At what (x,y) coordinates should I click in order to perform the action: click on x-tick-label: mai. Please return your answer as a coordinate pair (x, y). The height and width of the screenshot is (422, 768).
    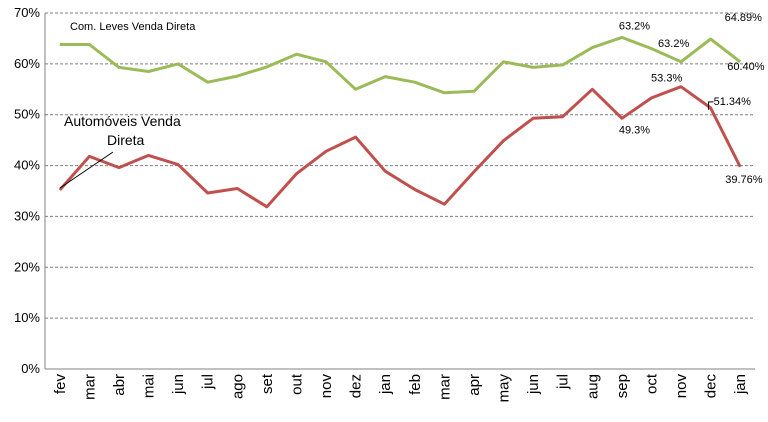
    Looking at the image, I should click on (149, 386).